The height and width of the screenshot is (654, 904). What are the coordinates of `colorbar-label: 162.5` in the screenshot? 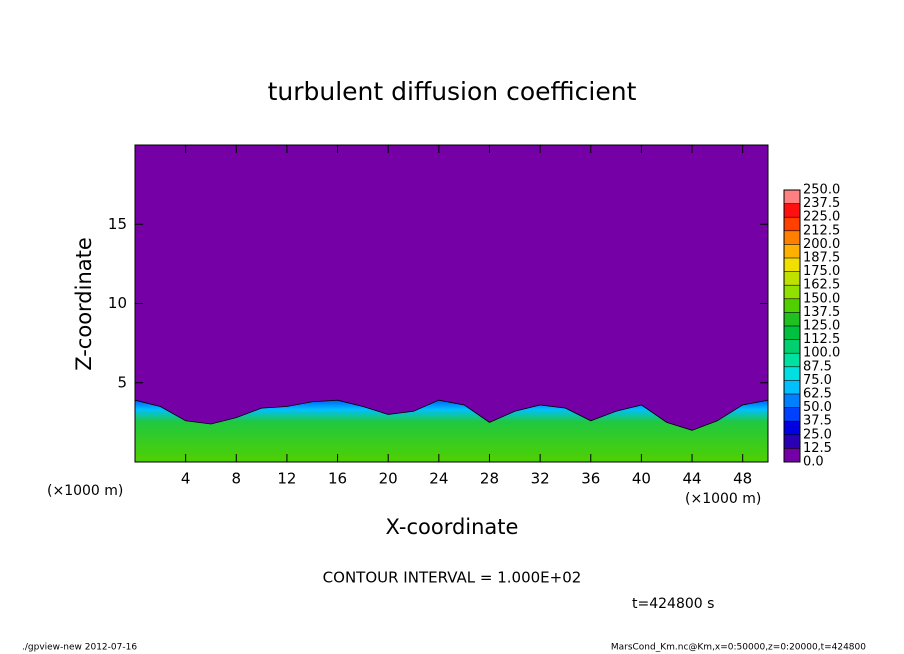 It's located at (821, 285).